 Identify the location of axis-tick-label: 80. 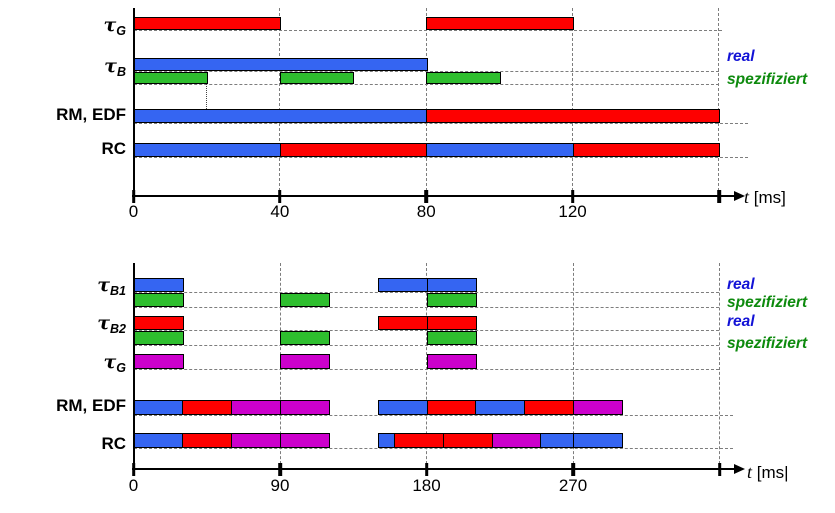
(426, 211).